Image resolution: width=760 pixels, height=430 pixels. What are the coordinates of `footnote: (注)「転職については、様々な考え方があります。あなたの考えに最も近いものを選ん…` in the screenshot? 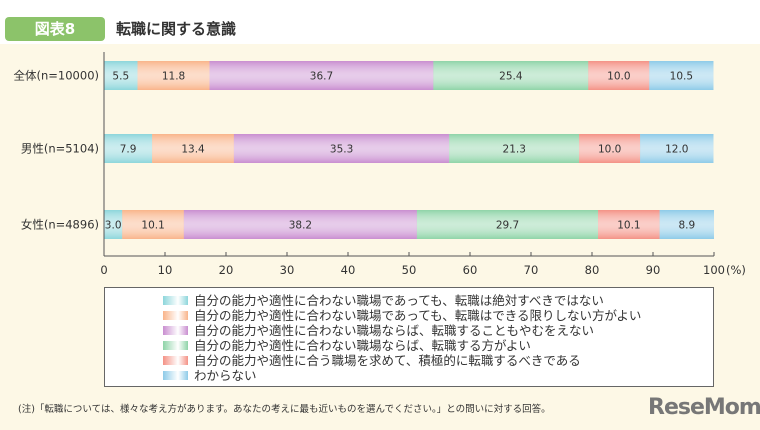 It's located at (284, 409).